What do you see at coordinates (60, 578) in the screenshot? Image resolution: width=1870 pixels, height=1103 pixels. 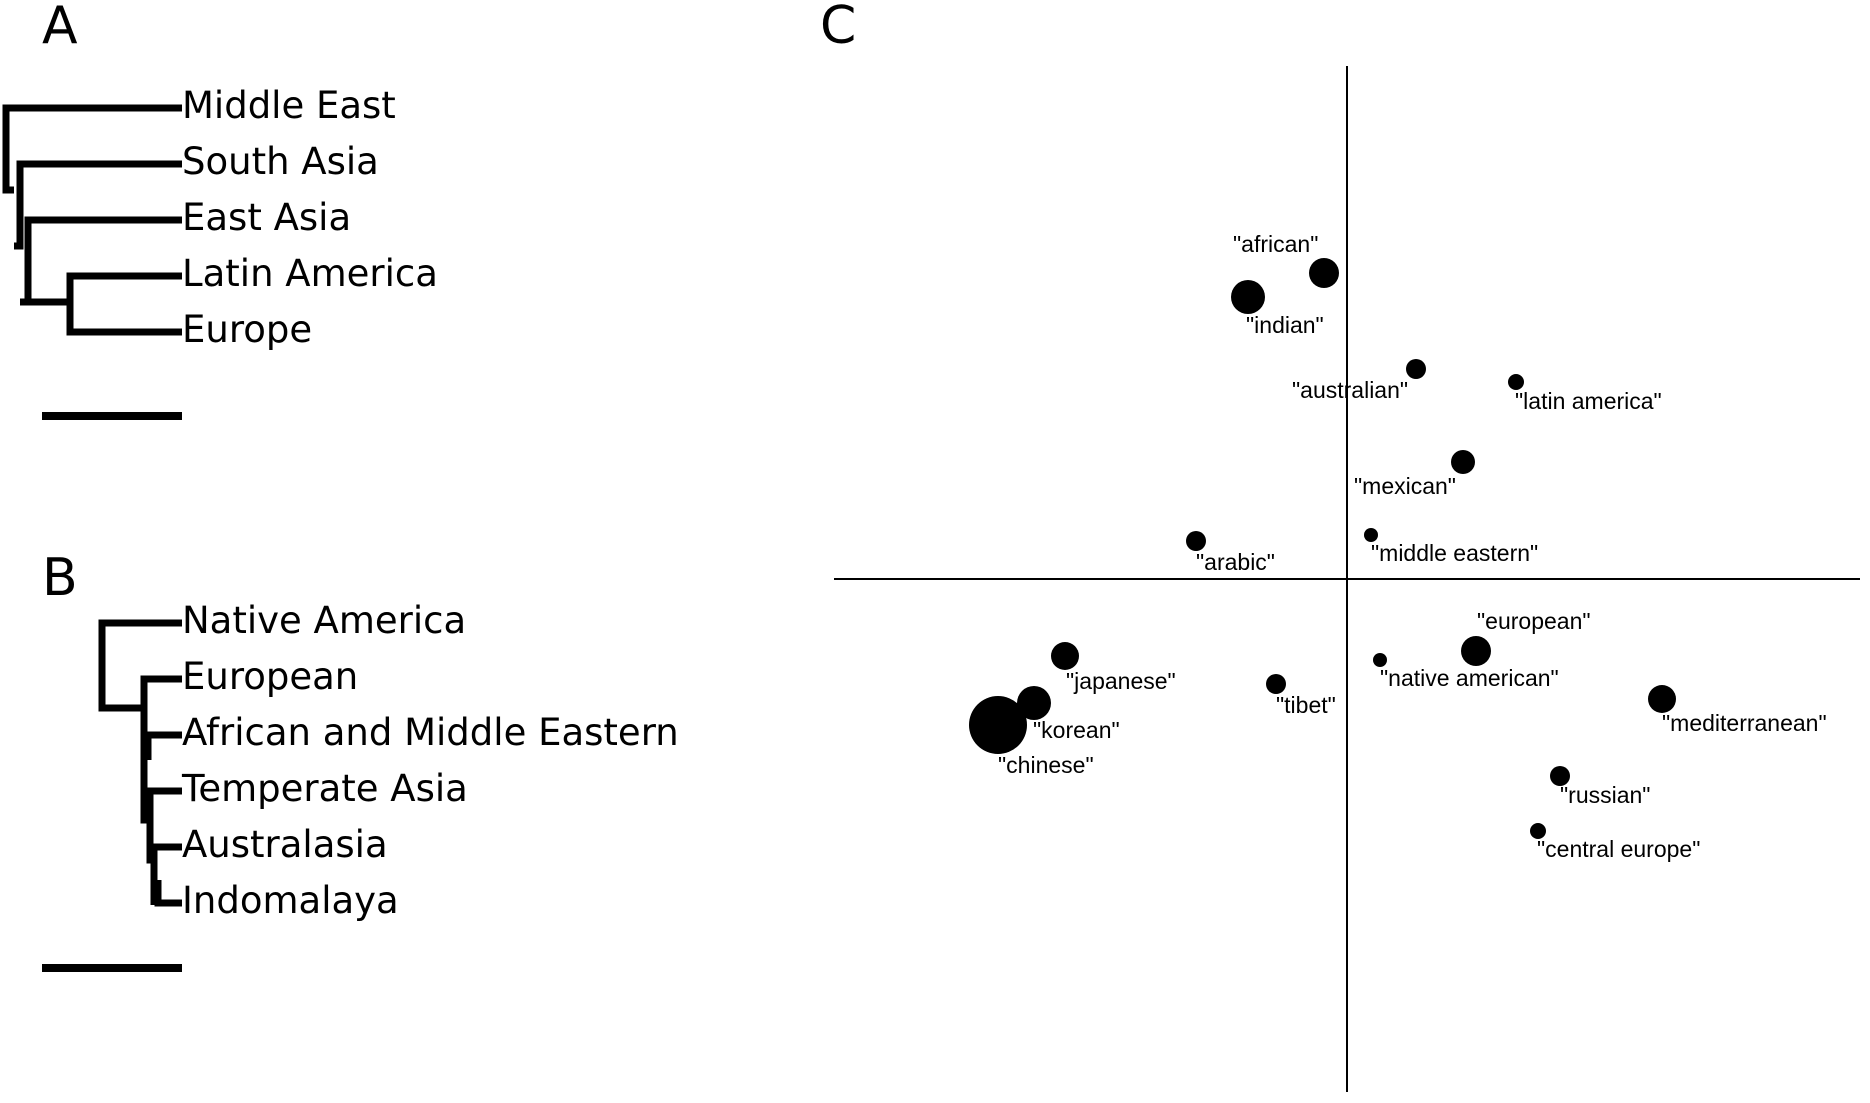 I see `panel-b-letter: B` at bounding box center [60, 578].